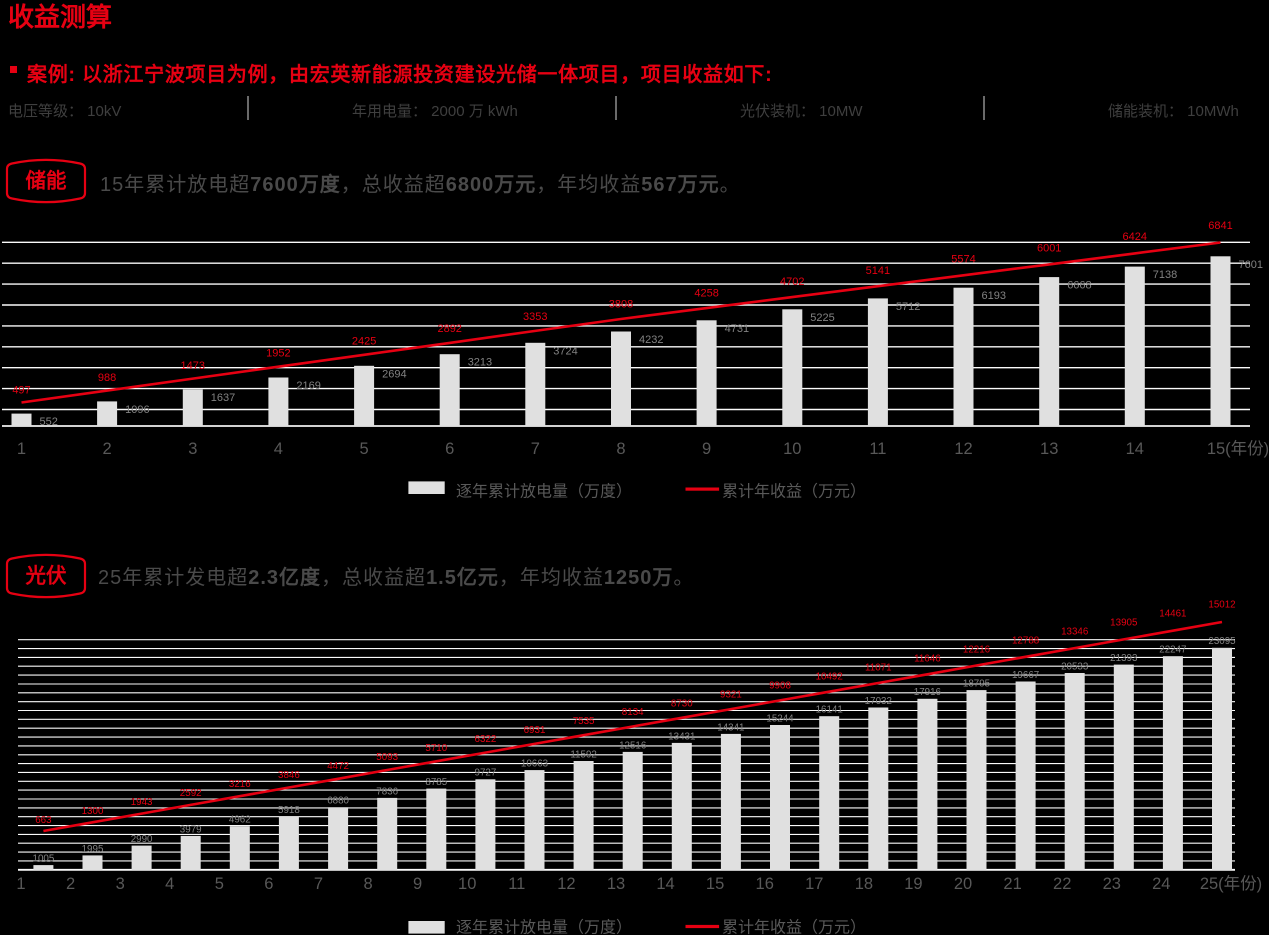  What do you see at coordinates (1079, 286) in the screenshot?
I see `svg-text: 6668` at bounding box center [1079, 286].